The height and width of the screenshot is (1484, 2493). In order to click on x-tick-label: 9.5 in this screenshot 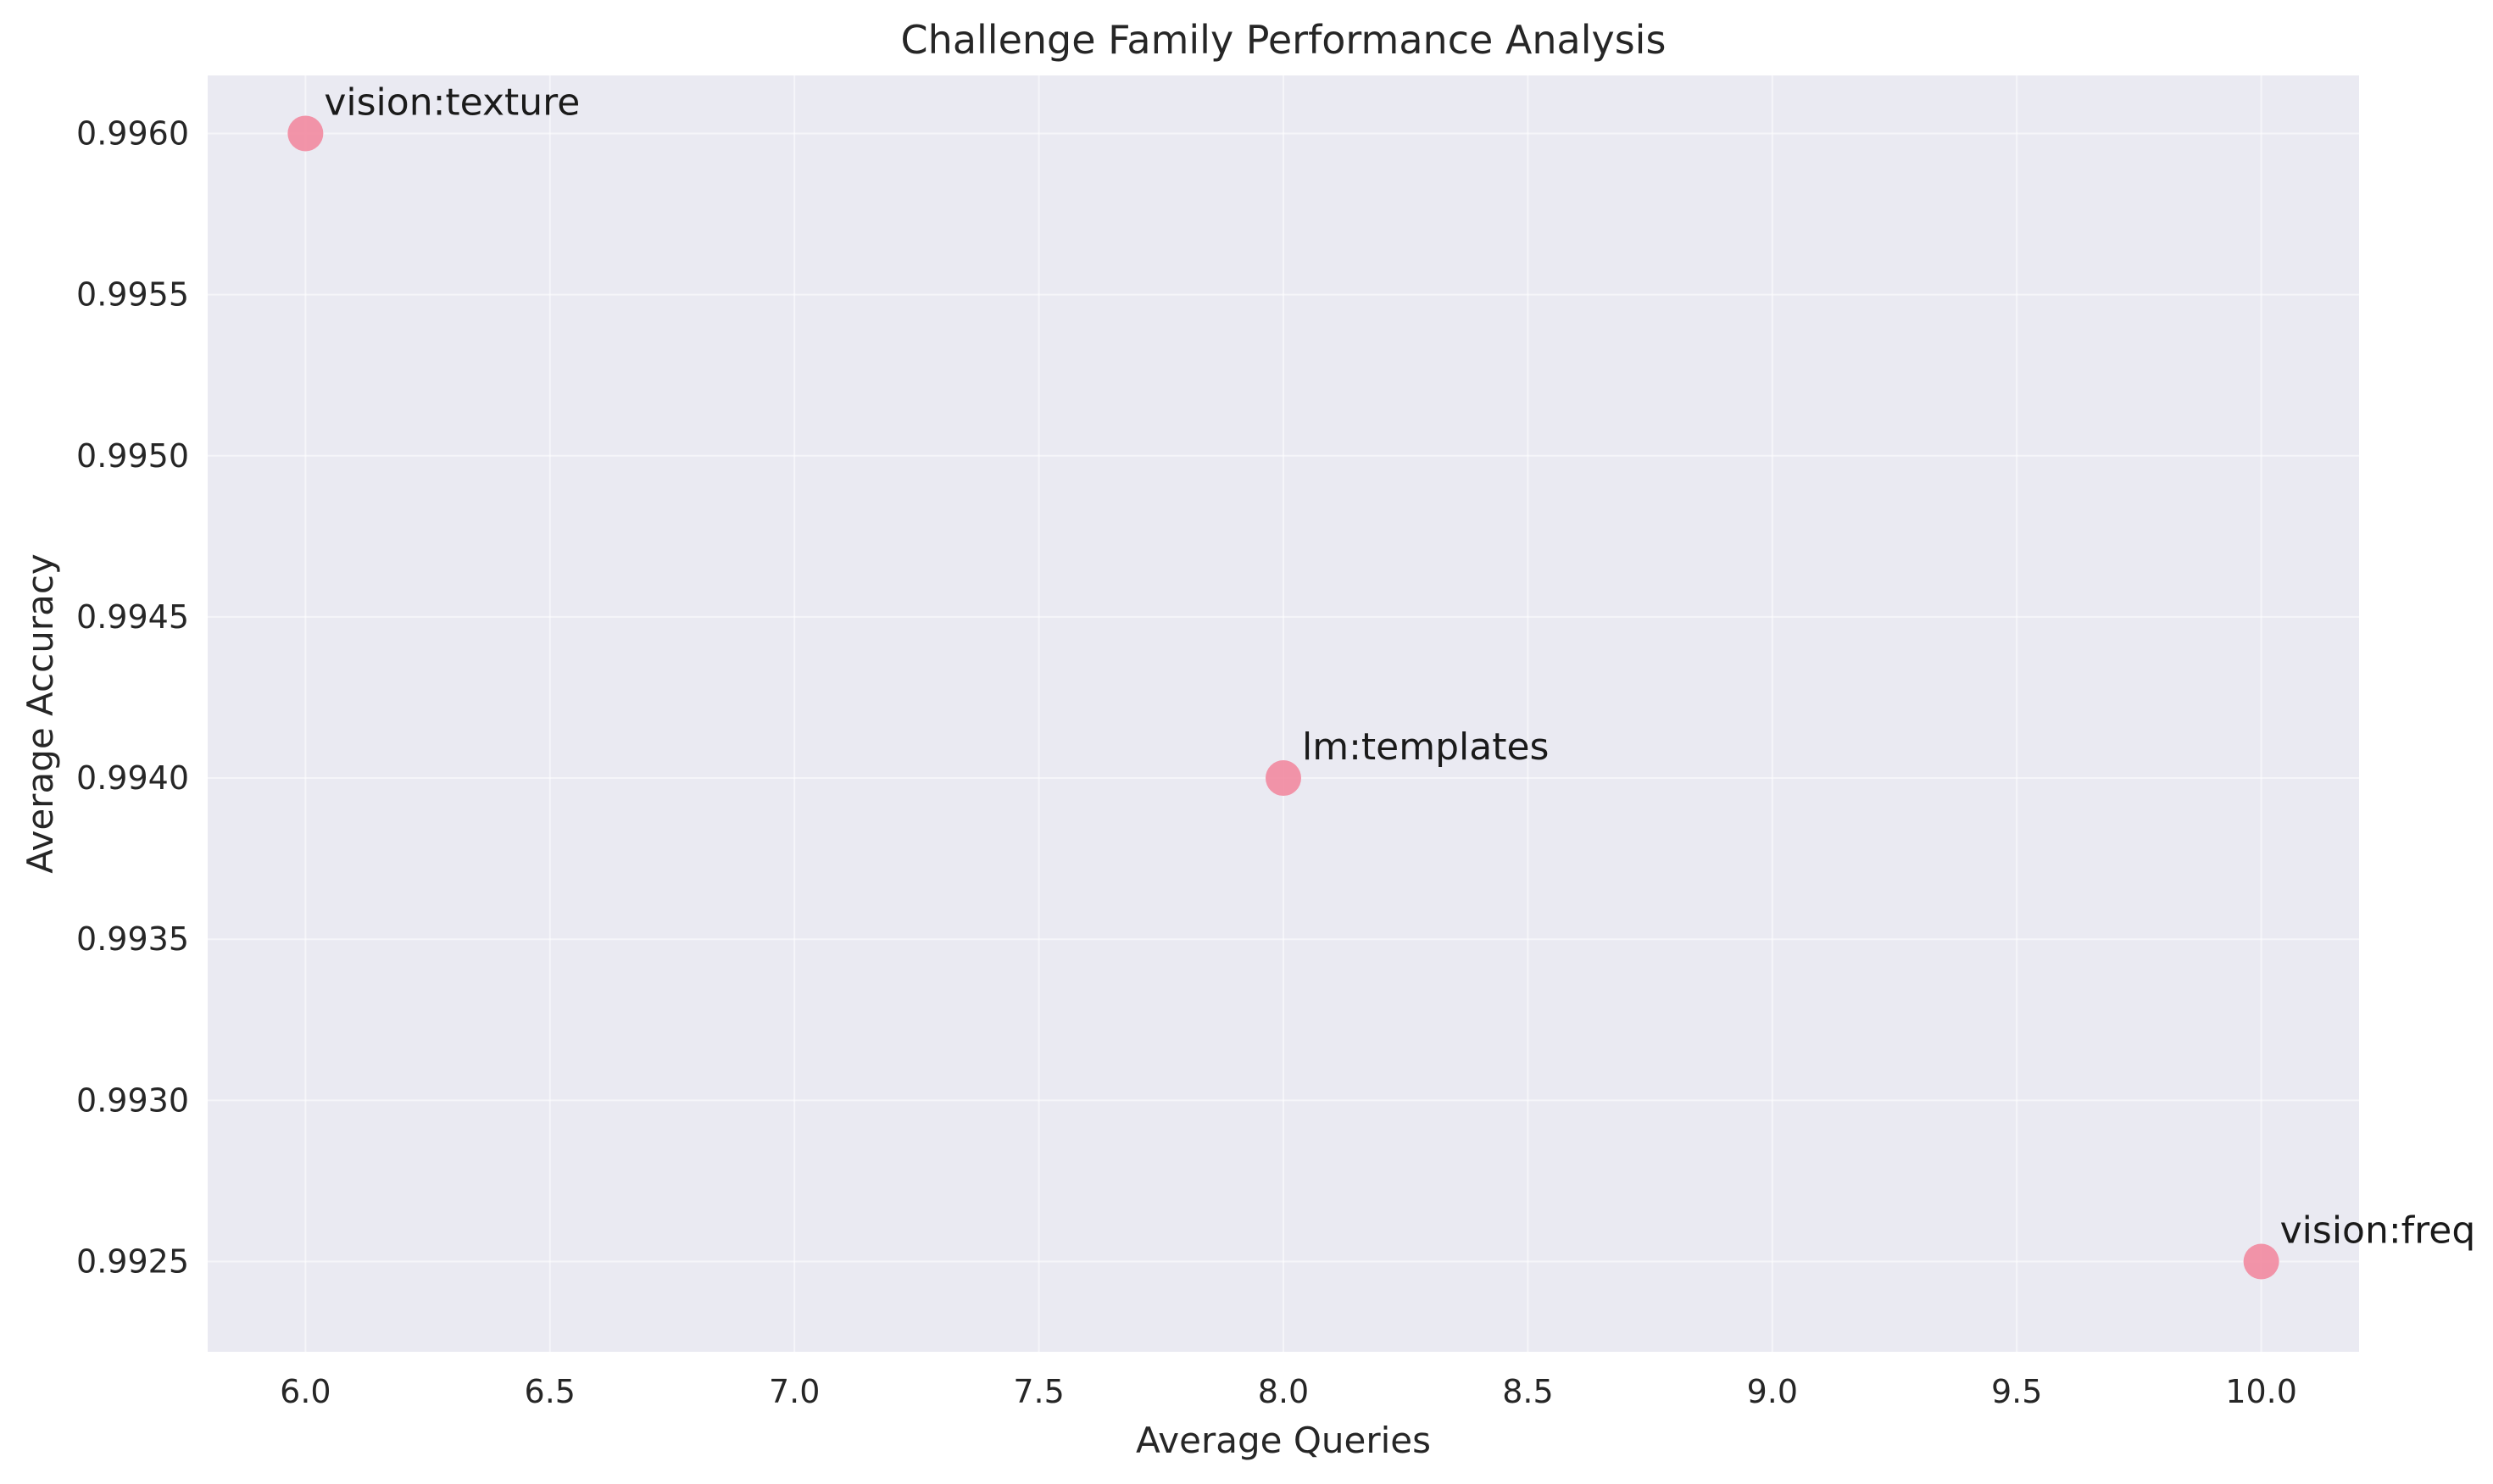, I will do `click(2016, 1392)`.